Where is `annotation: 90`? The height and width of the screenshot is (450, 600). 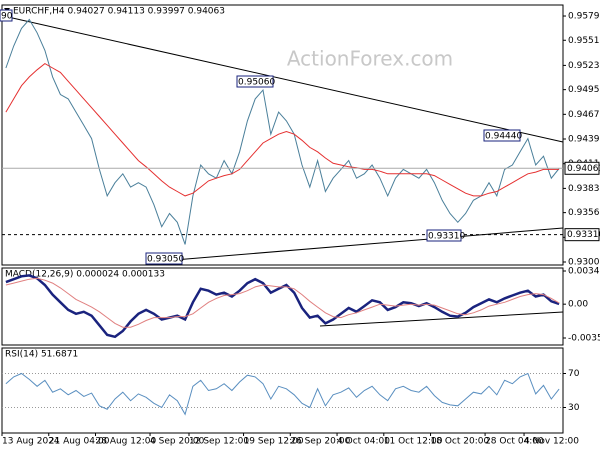 annotation: 90 is located at coordinates (7, 17).